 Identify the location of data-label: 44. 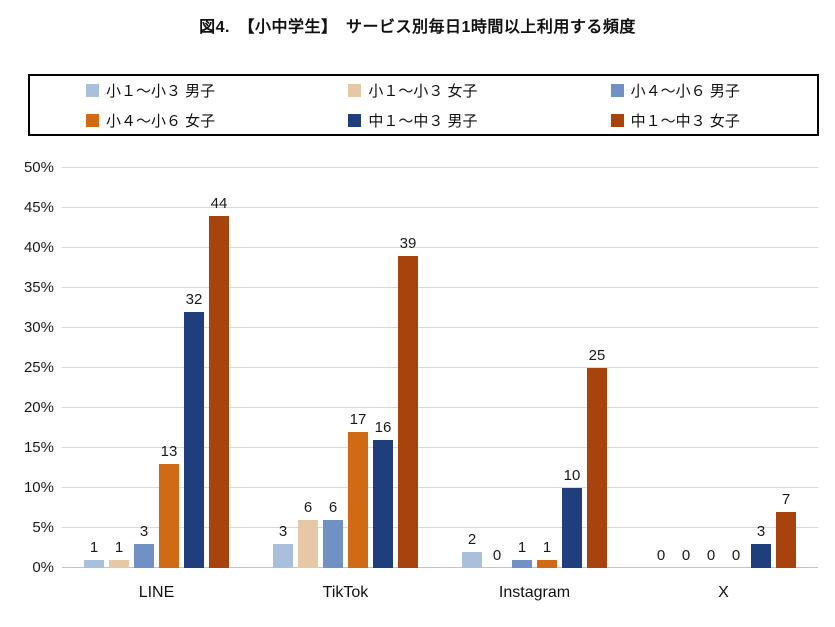
(219, 203).